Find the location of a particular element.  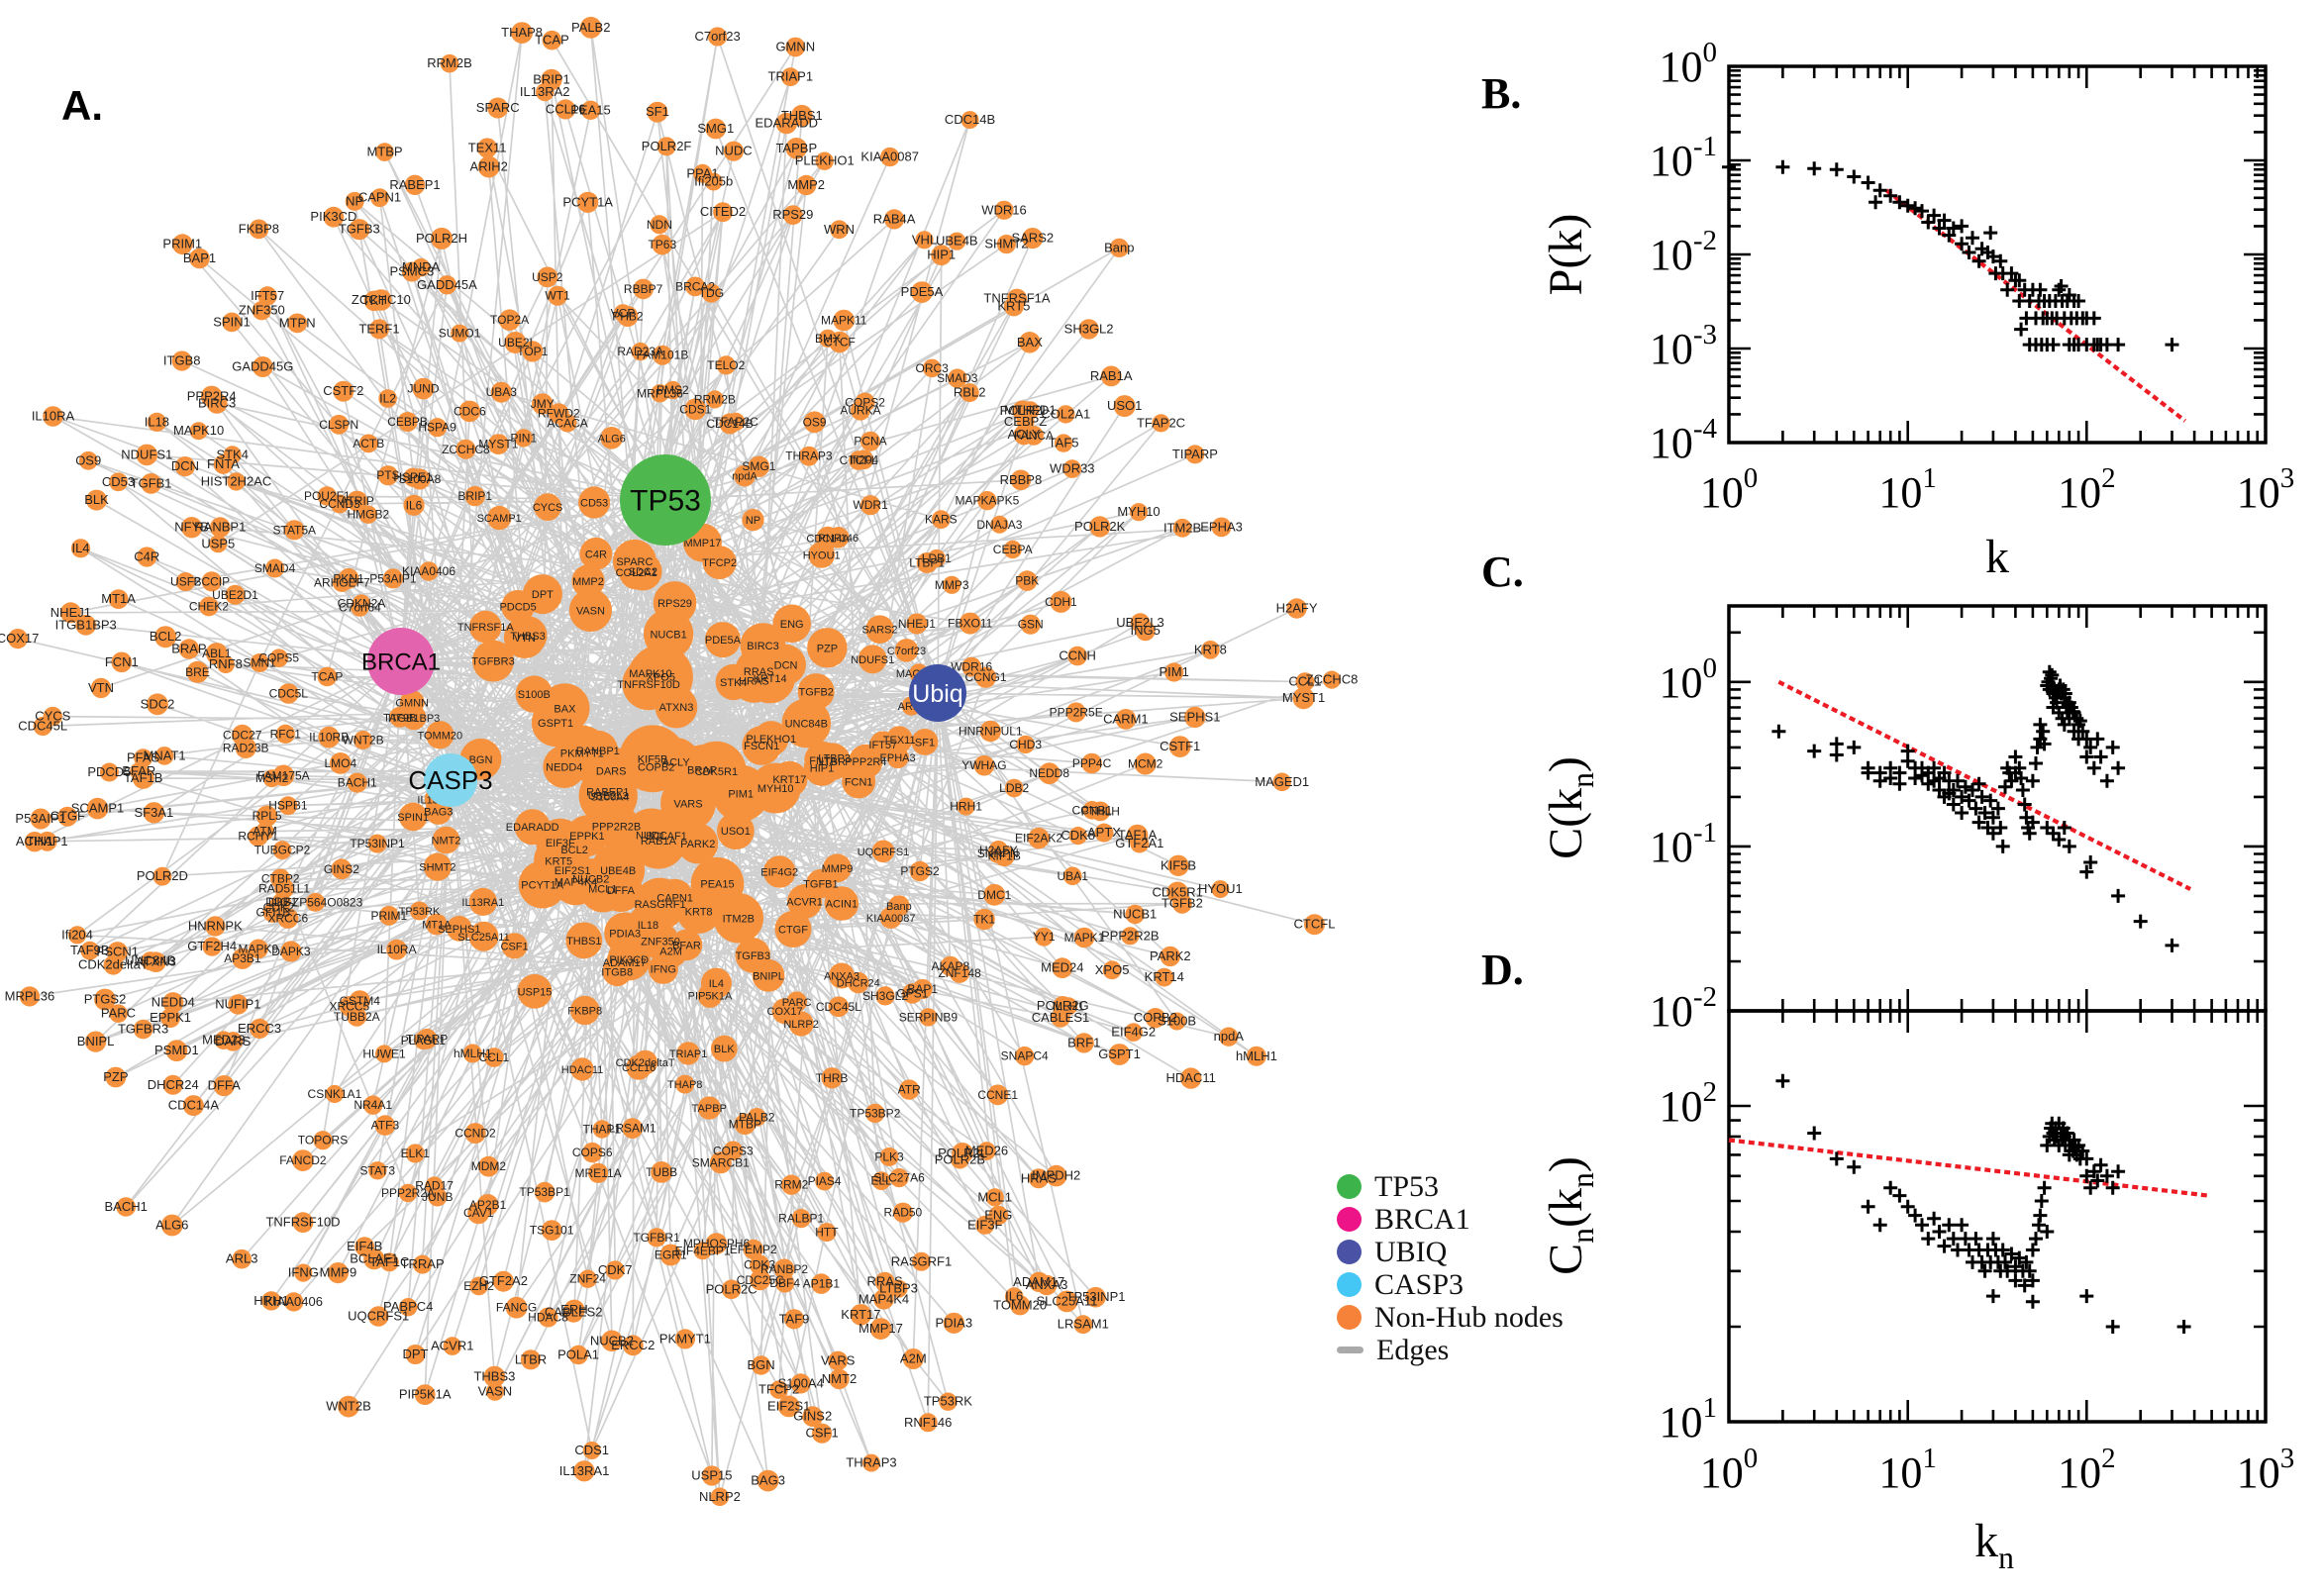

gene-label: EZH2 is located at coordinates (478, 1286).